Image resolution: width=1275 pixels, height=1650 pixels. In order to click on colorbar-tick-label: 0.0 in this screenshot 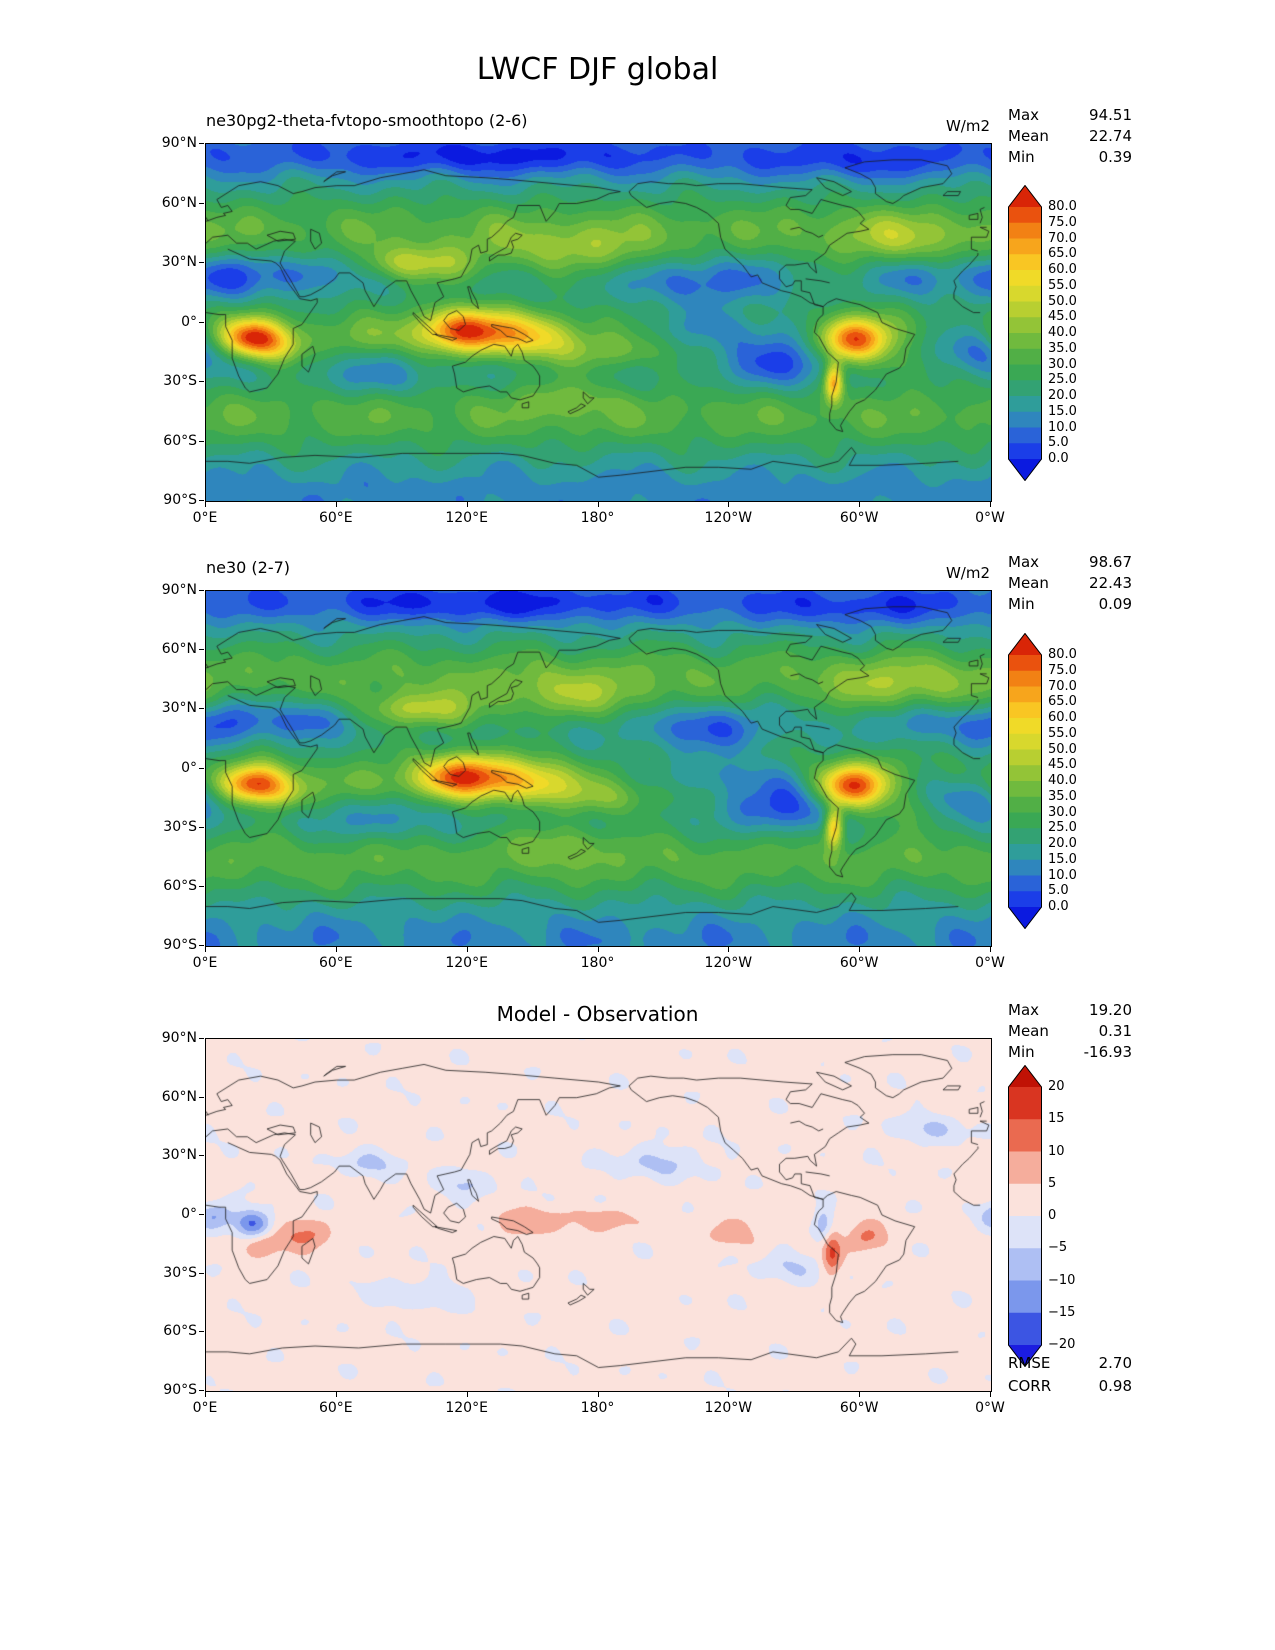, I will do `click(1058, 458)`.